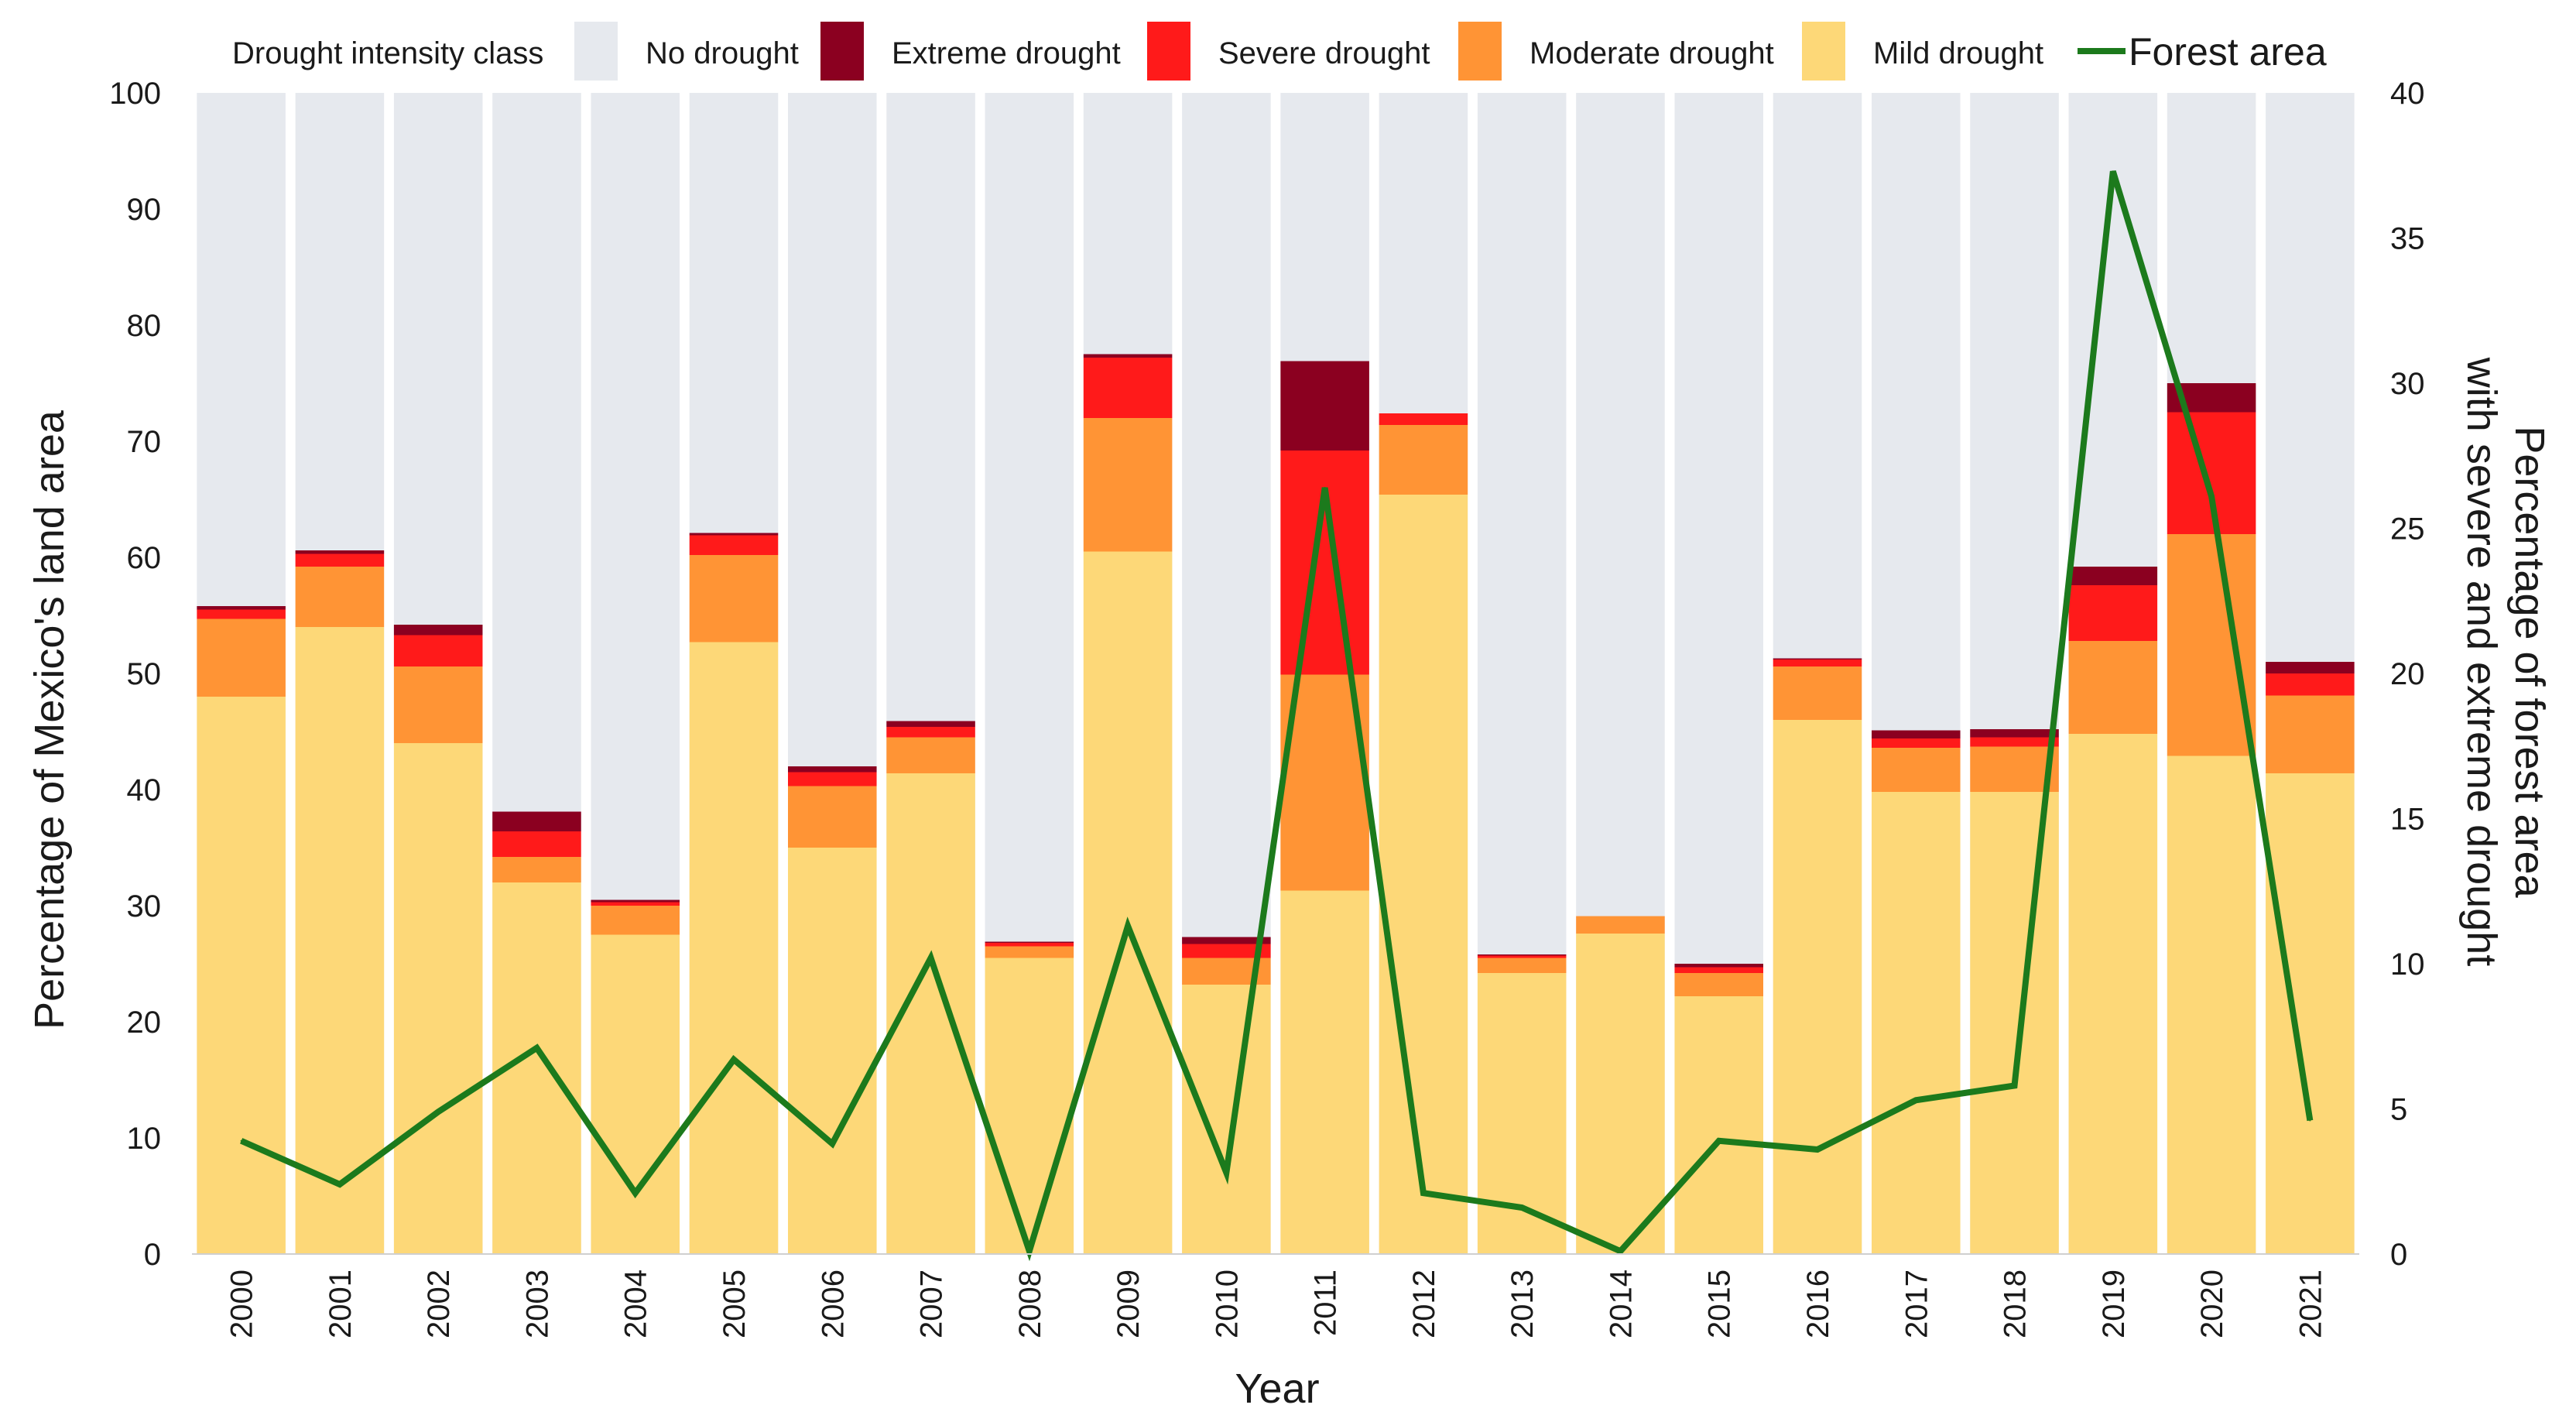  Describe the element at coordinates (387, 53) in the screenshot. I see `legend-title: Drought intensity class` at that location.